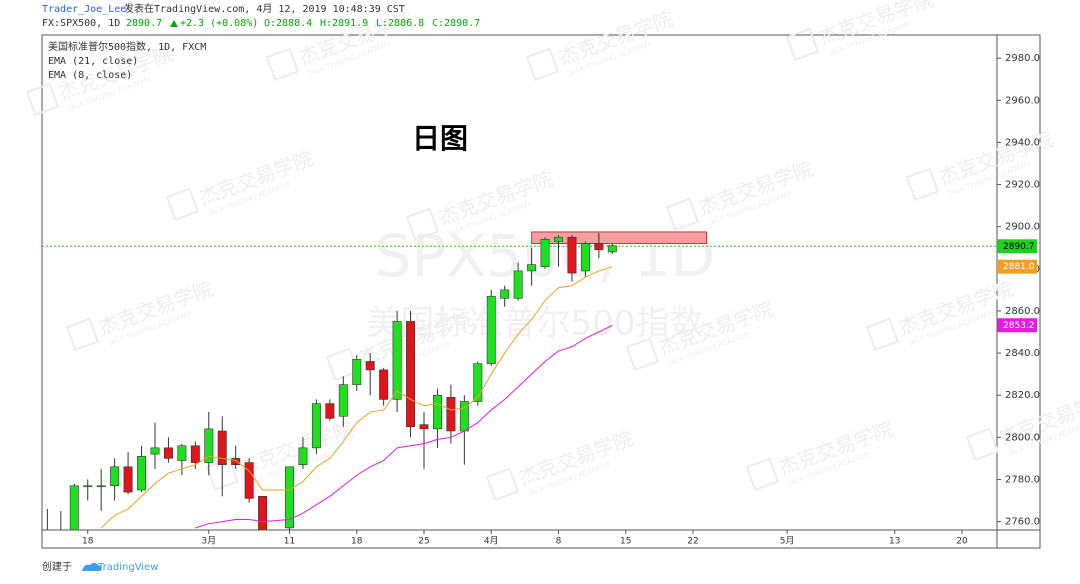  I want to click on y-tick-label: 2900.0, so click(1022, 227).